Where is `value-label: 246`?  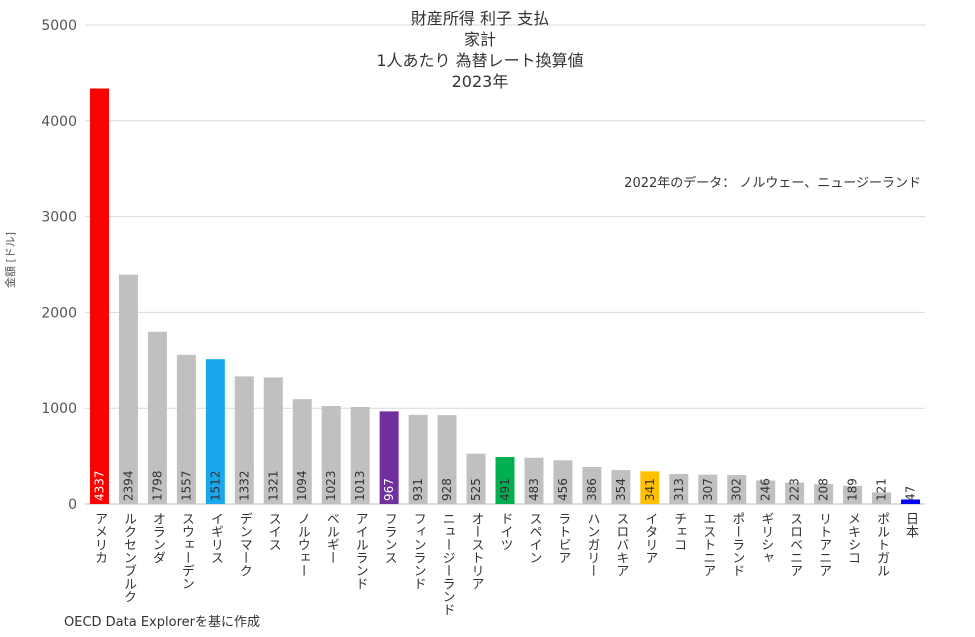
value-label: 246 is located at coordinates (766, 489).